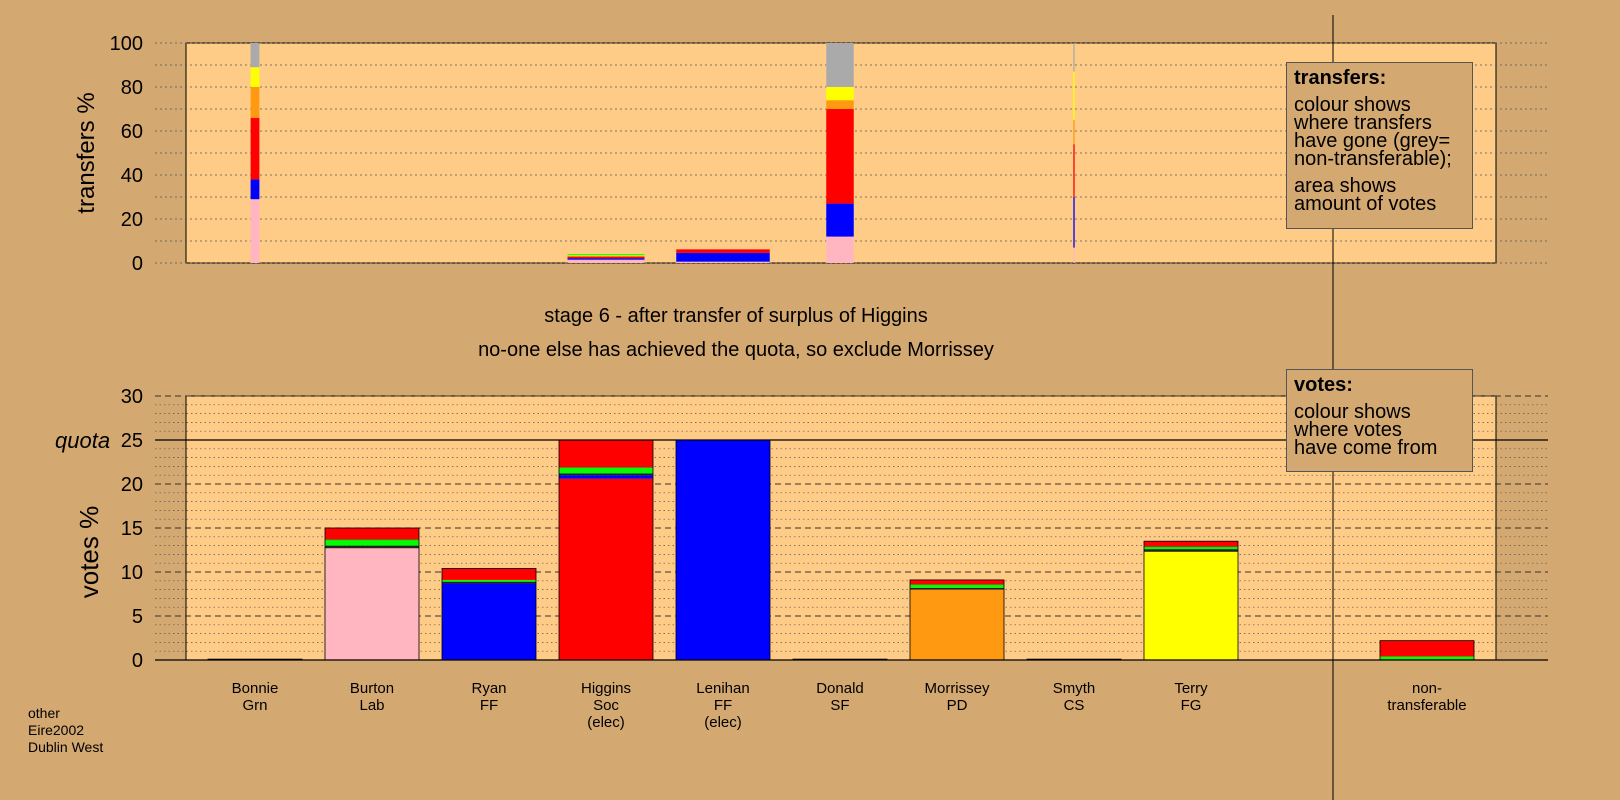  Describe the element at coordinates (1340, 78) in the screenshot. I see `transfers-legend-title: transfers:` at that location.